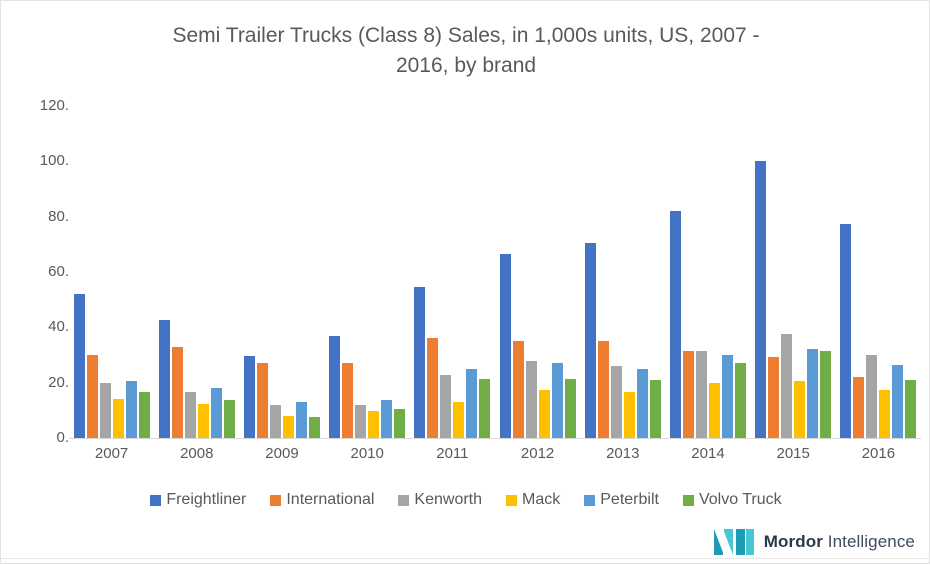 The height and width of the screenshot is (565, 930). I want to click on bar-international-2015, so click(774, 397).